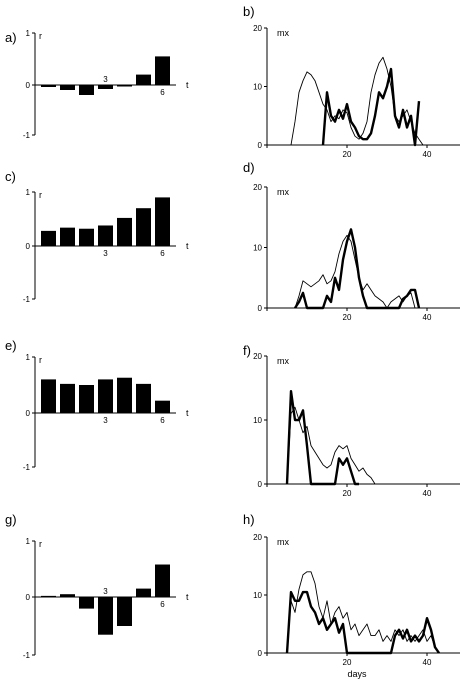  What do you see at coordinates (357, 674) in the screenshot?
I see `x-axis-label: days` at bounding box center [357, 674].